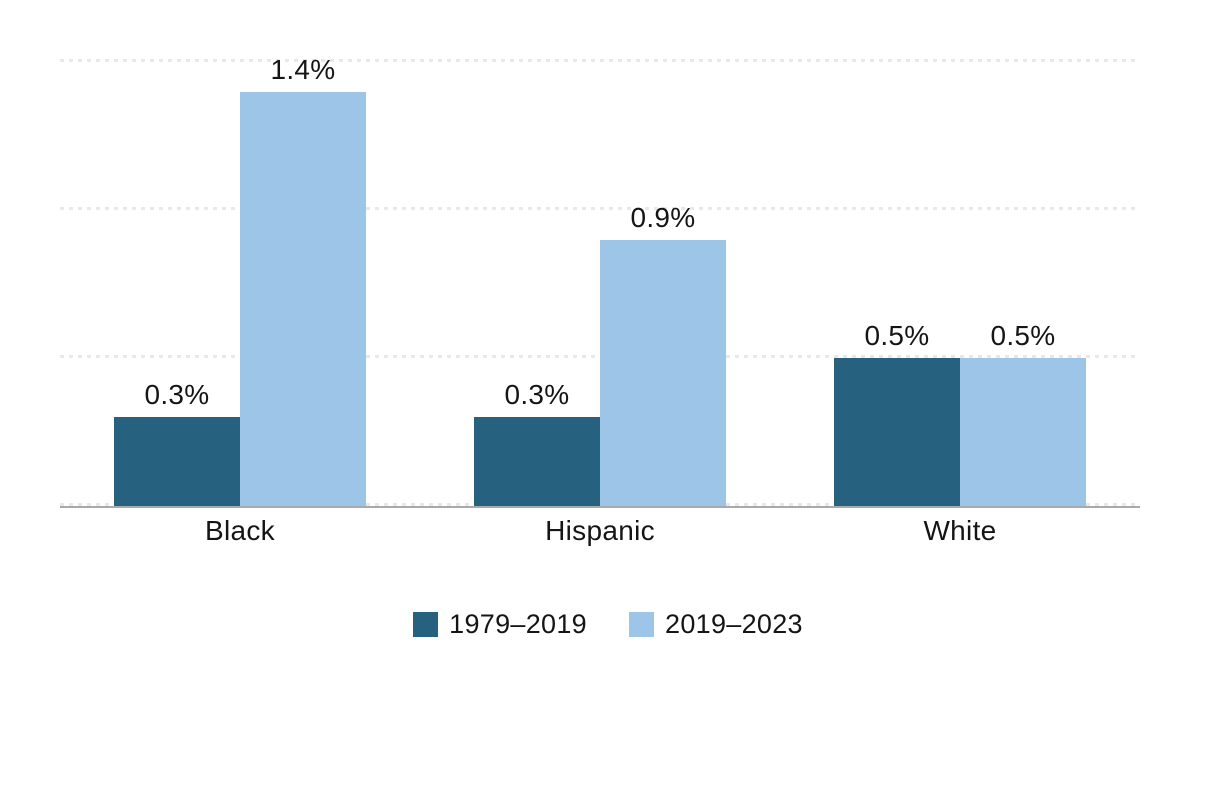 This screenshot has width=1216, height=805. Describe the element at coordinates (303, 69) in the screenshot. I see `value-label-black-1: 1.4%` at that location.